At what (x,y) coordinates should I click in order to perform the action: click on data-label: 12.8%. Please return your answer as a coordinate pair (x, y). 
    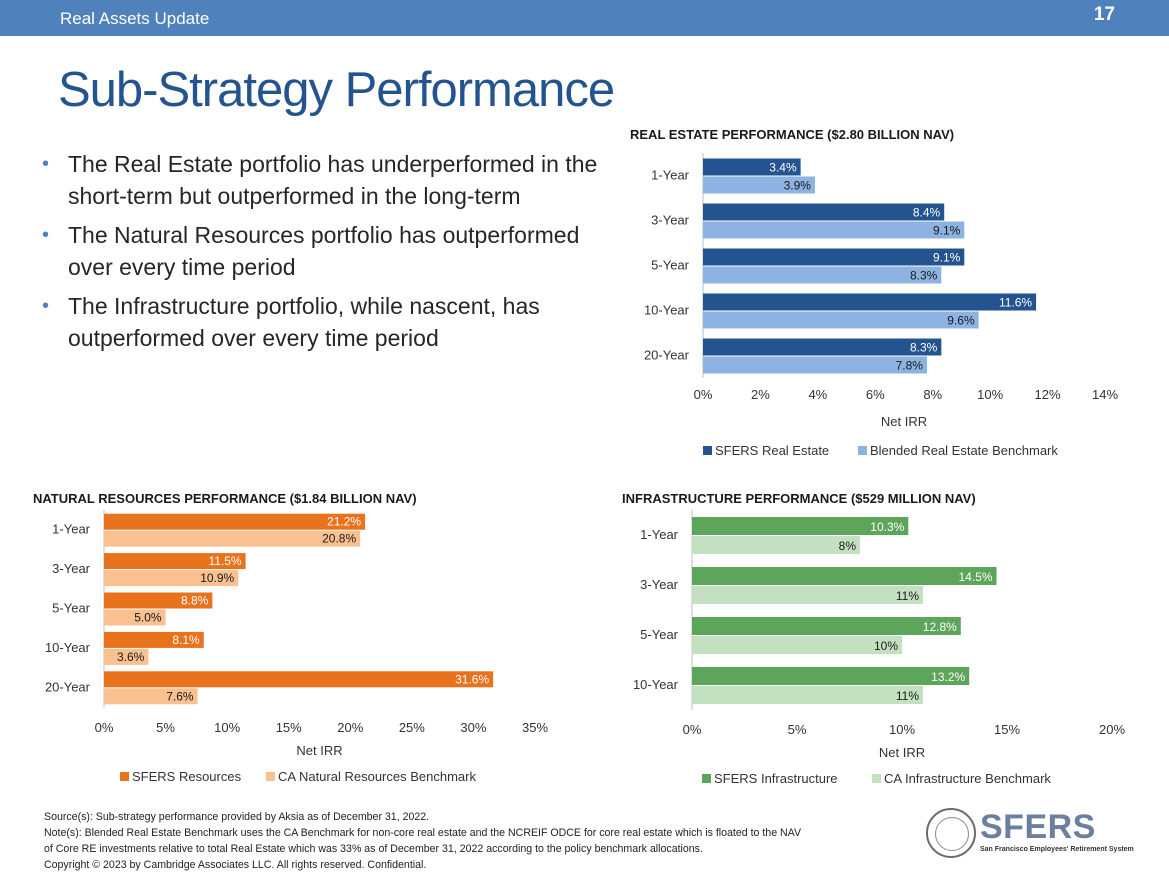
    Looking at the image, I should click on (940, 627).